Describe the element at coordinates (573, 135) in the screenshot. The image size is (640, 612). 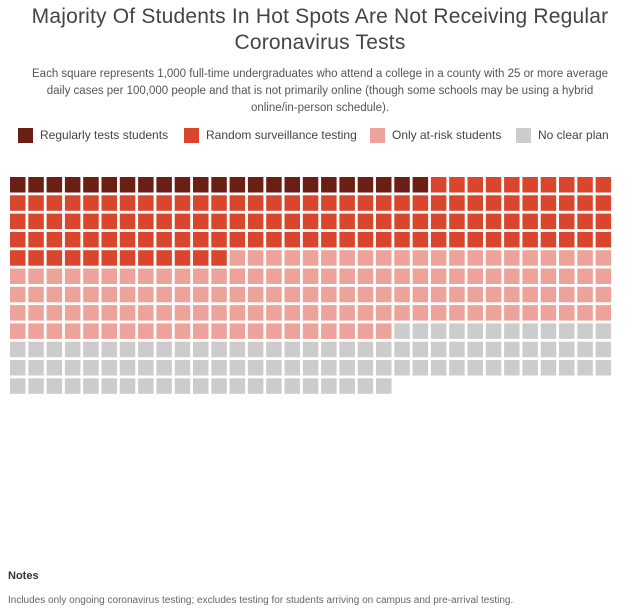
I see `legend-label-no-plan: No clear plan` at that location.